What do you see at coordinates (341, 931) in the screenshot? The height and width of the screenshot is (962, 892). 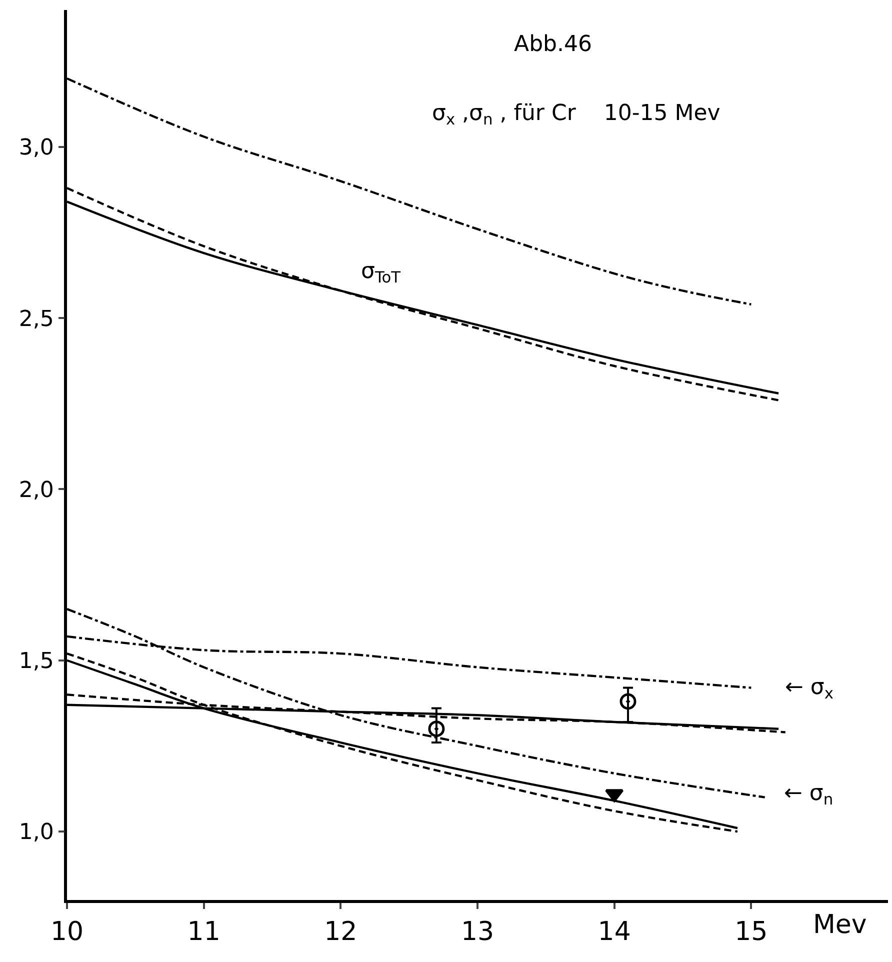 I see `x-tick-label: 12` at bounding box center [341, 931].